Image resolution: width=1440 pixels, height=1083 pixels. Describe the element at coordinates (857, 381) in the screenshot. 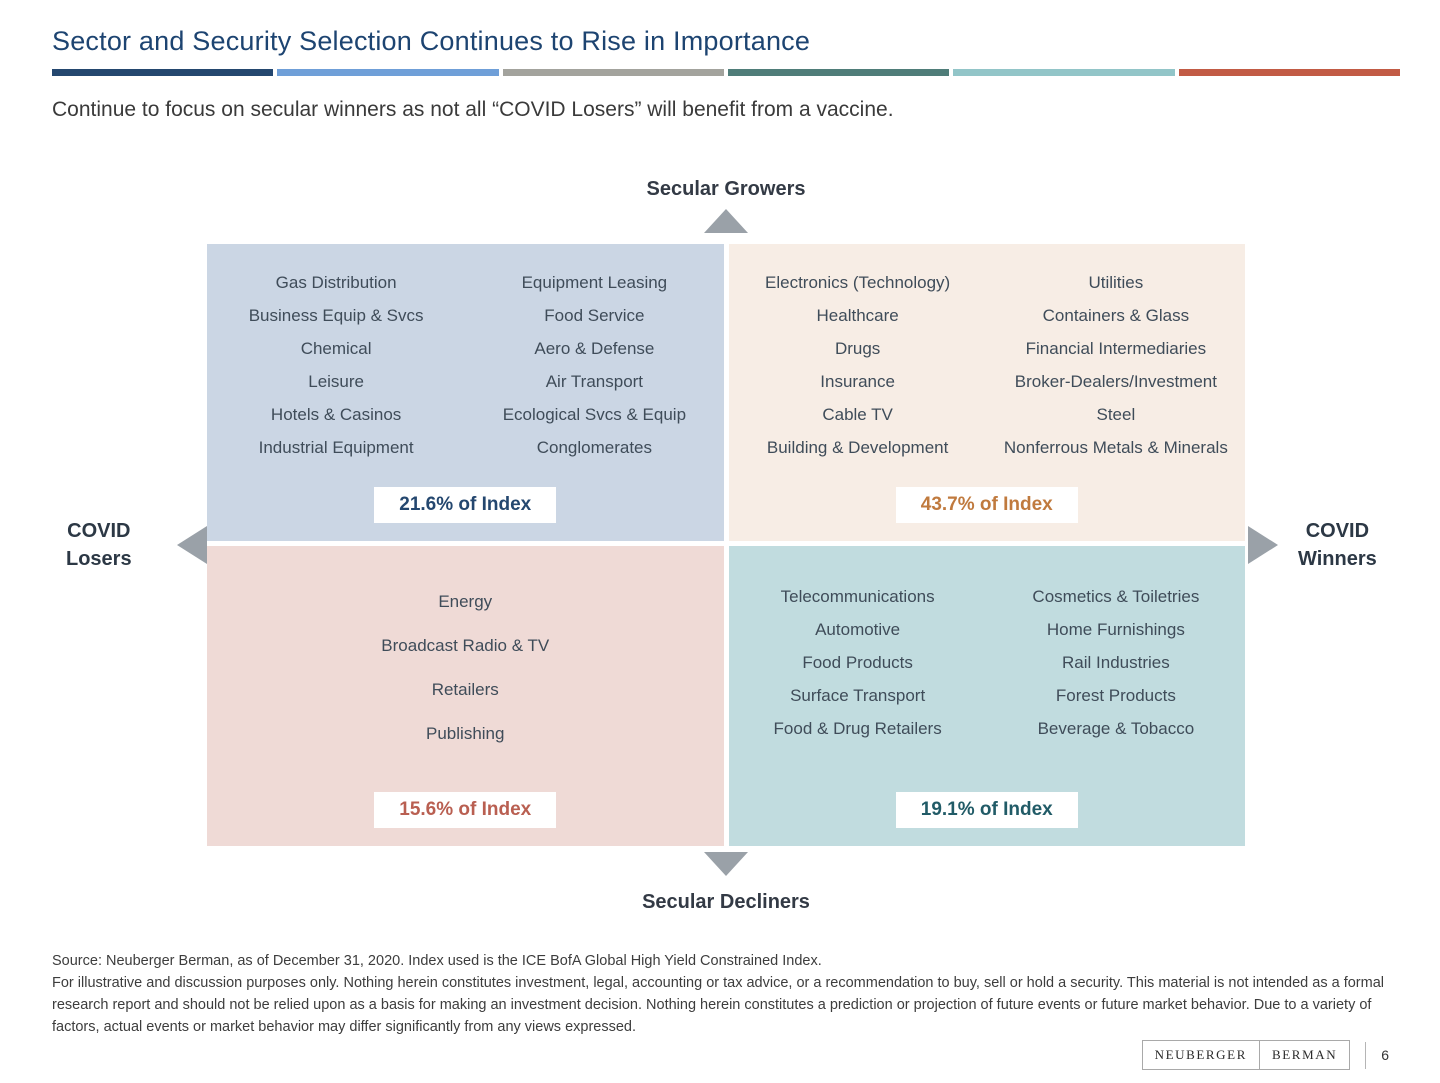

I see `sector-item: Insurance` at that location.